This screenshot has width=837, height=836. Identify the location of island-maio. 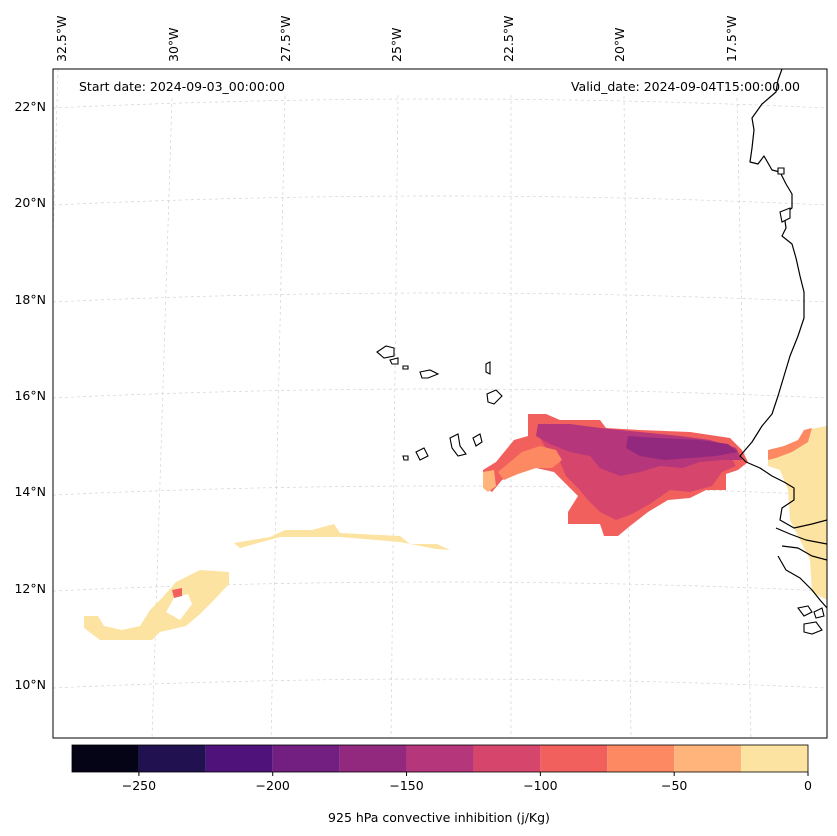
(477, 440).